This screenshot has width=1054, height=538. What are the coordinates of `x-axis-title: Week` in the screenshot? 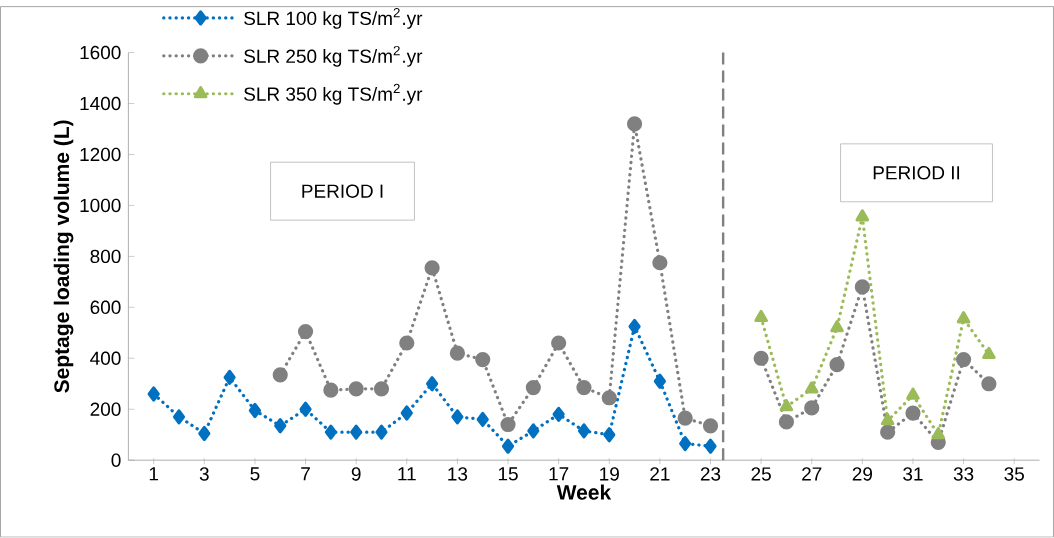 It's located at (584, 492).